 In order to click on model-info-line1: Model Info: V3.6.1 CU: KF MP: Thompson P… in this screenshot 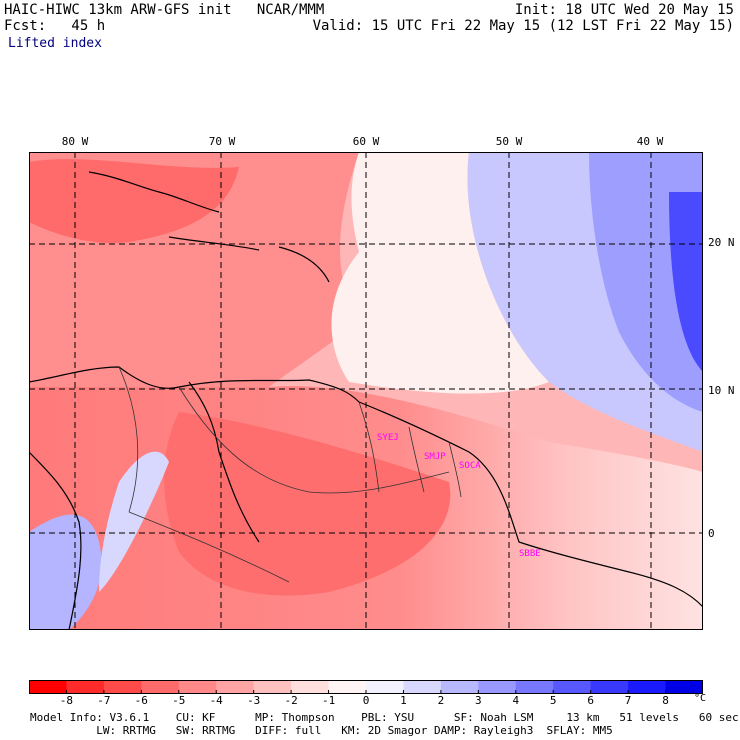, I will do `click(384, 717)`.